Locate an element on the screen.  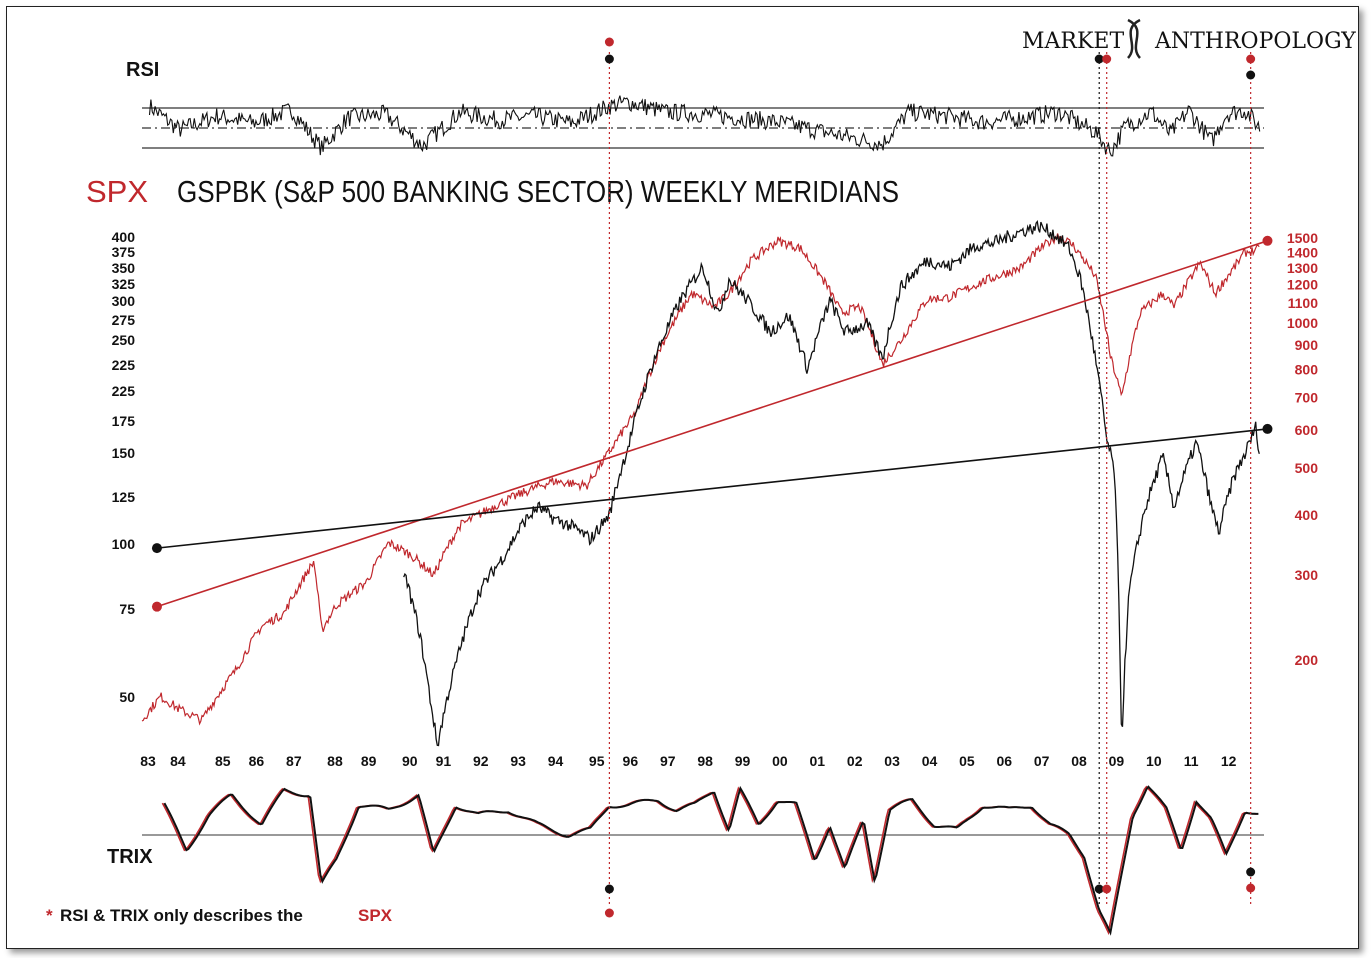
rsi-panel is located at coordinates (703, 126).